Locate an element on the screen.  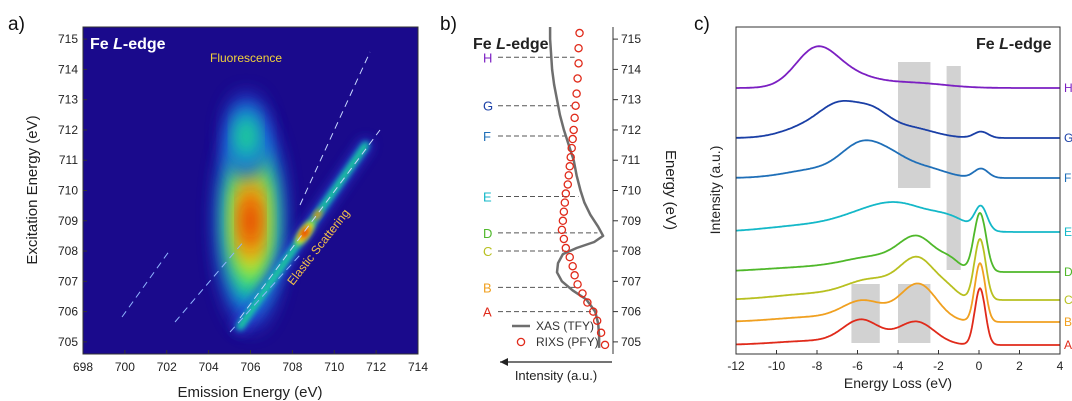
spectrum-label-D: D is located at coordinates (1068, 272).